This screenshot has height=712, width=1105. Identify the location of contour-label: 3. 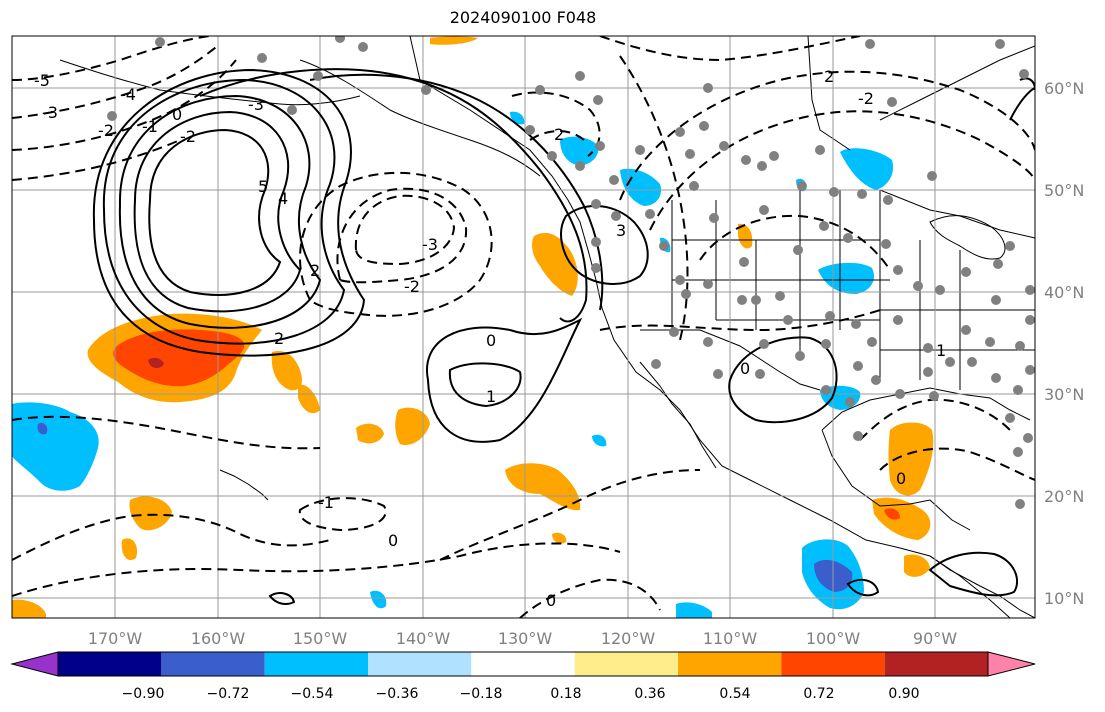
(621, 230).